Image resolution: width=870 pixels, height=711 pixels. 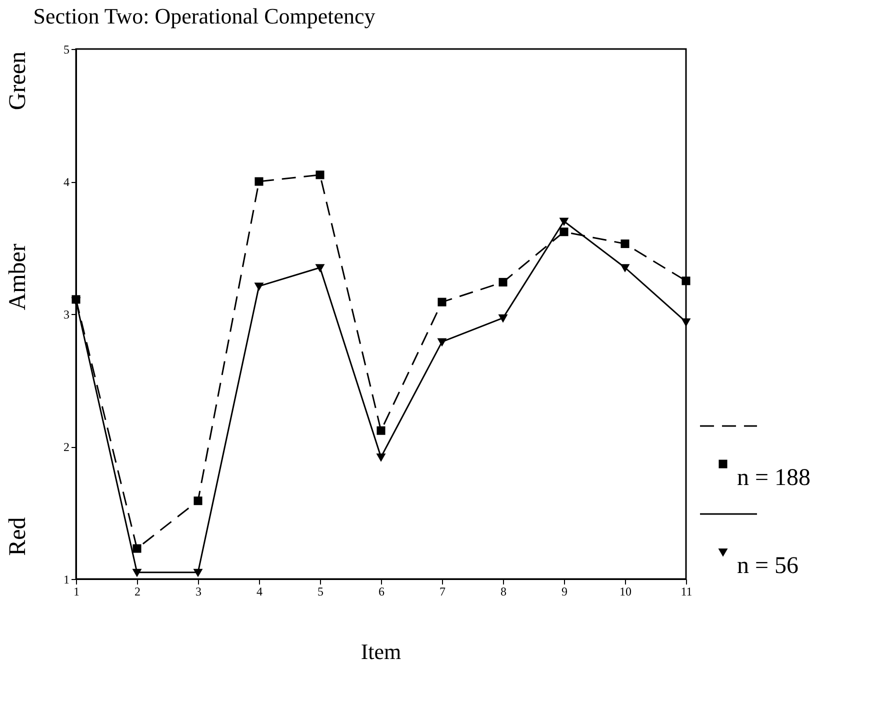 I want to click on x-tick-label: 1, so click(x=77, y=591).